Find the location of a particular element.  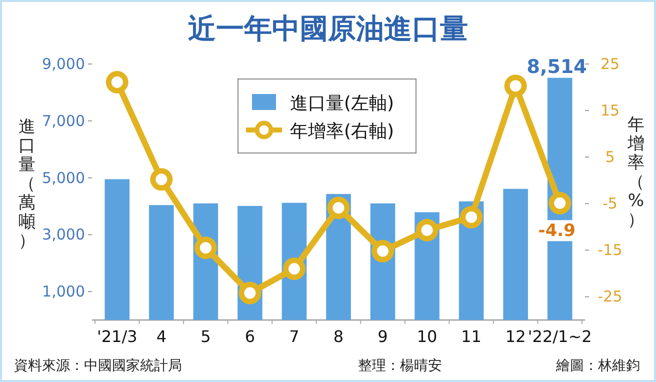

data-label: -4.9 is located at coordinates (557, 231).